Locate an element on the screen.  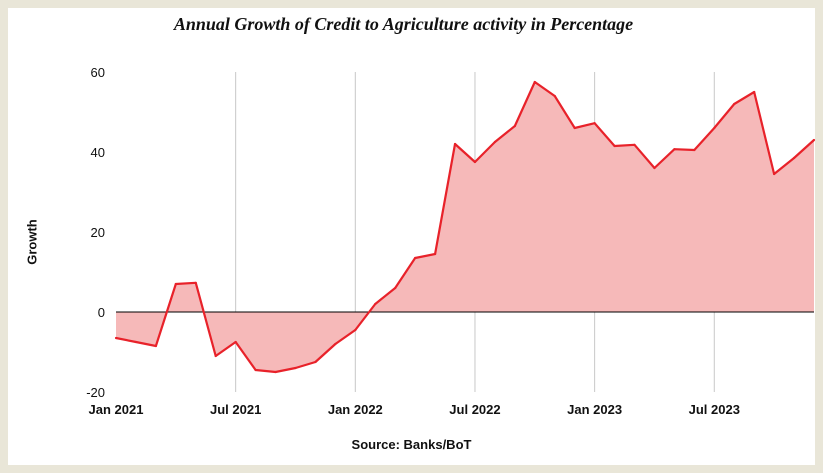
y-tick-label: -20 is located at coordinates (95, 392).